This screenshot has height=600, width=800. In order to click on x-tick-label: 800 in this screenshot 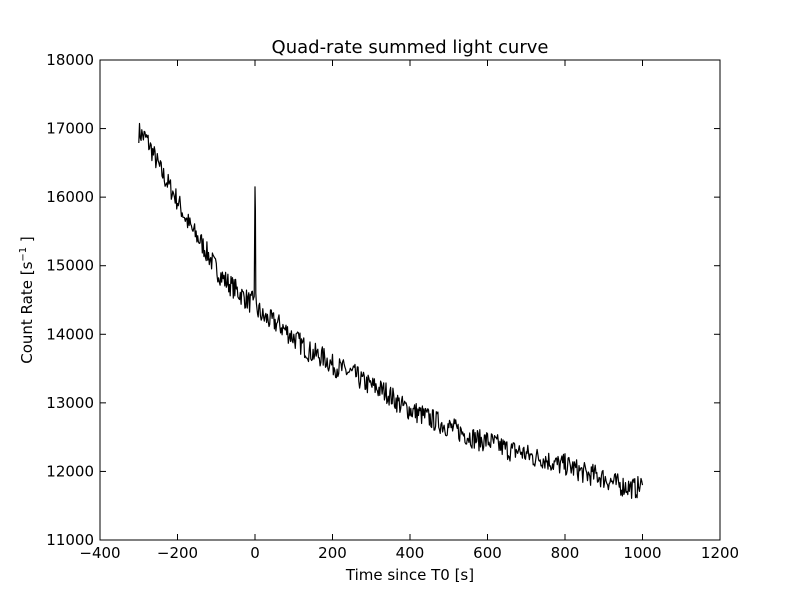, I will do `click(565, 553)`.